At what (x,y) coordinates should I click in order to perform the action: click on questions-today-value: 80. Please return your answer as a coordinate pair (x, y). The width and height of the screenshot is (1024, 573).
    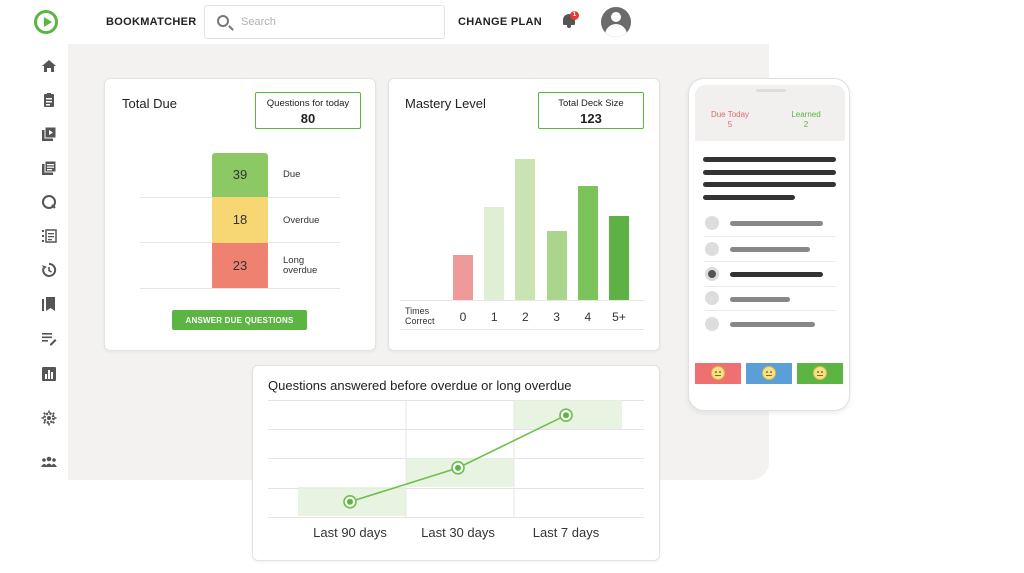
    Looking at the image, I should click on (308, 118).